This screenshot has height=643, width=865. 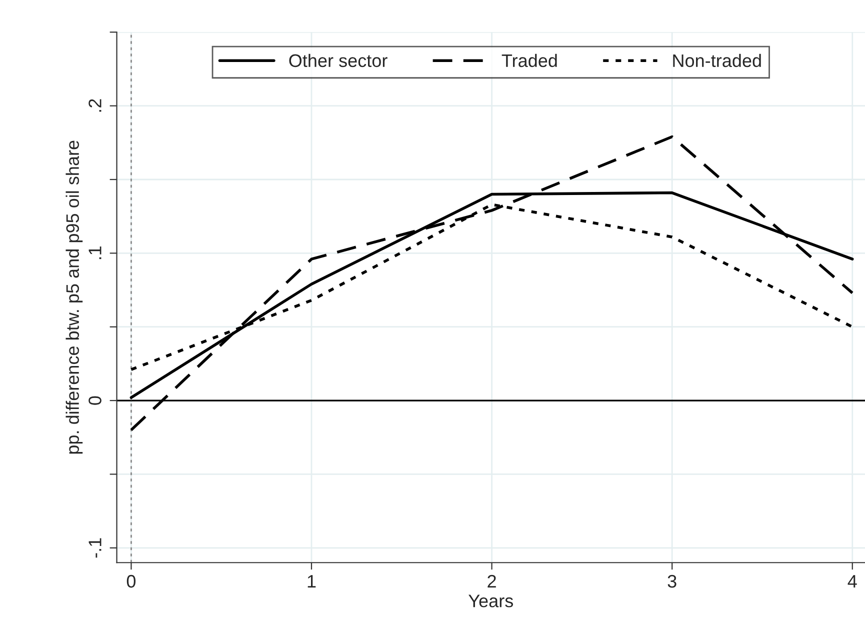 What do you see at coordinates (852, 581) in the screenshot?
I see `x-tick-label: 4` at bounding box center [852, 581].